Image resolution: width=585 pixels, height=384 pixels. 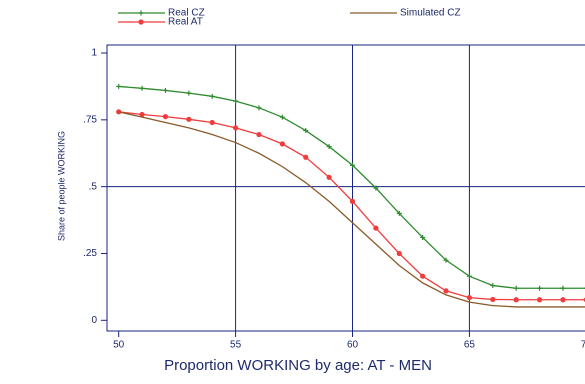 What do you see at coordinates (186, 13) in the screenshot?
I see `legend-label: Real CZ` at bounding box center [186, 13].